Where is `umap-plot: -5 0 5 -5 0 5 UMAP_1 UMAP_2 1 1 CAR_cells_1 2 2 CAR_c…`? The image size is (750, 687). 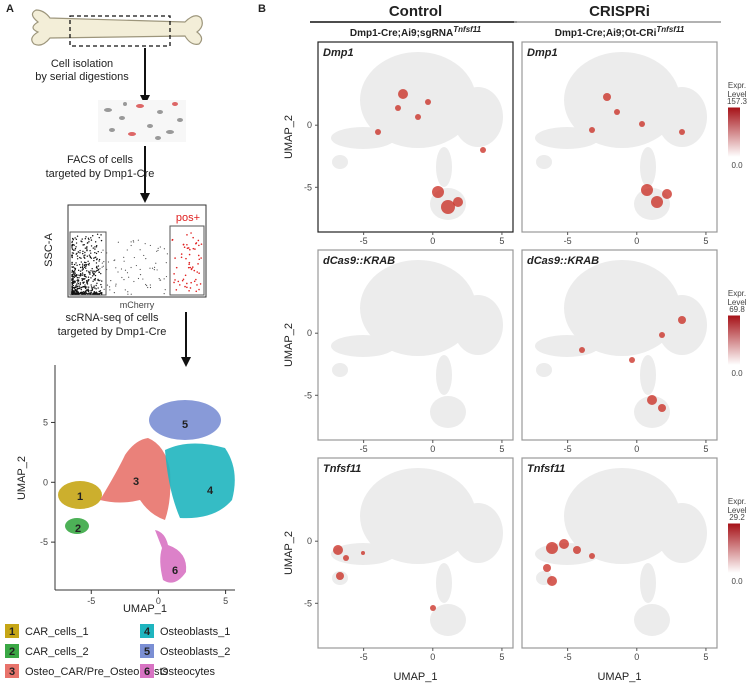 umap-plot: -5 0 5 -5 0 5 UMAP_1 UMAP_2 1 1 CAR_cells_1 2 2 CAR_c… is located at coordinates (120, 521).